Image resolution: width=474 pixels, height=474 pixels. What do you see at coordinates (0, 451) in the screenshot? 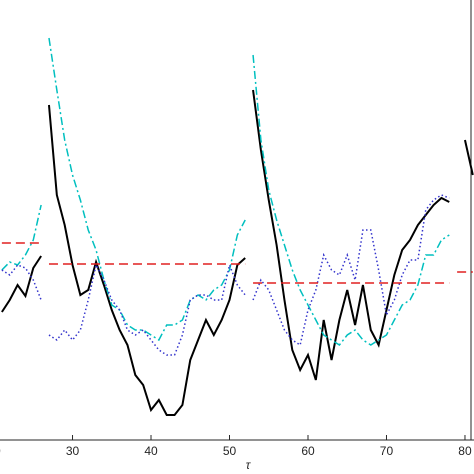
I see `x-tick-label: 20` at bounding box center [0, 451].